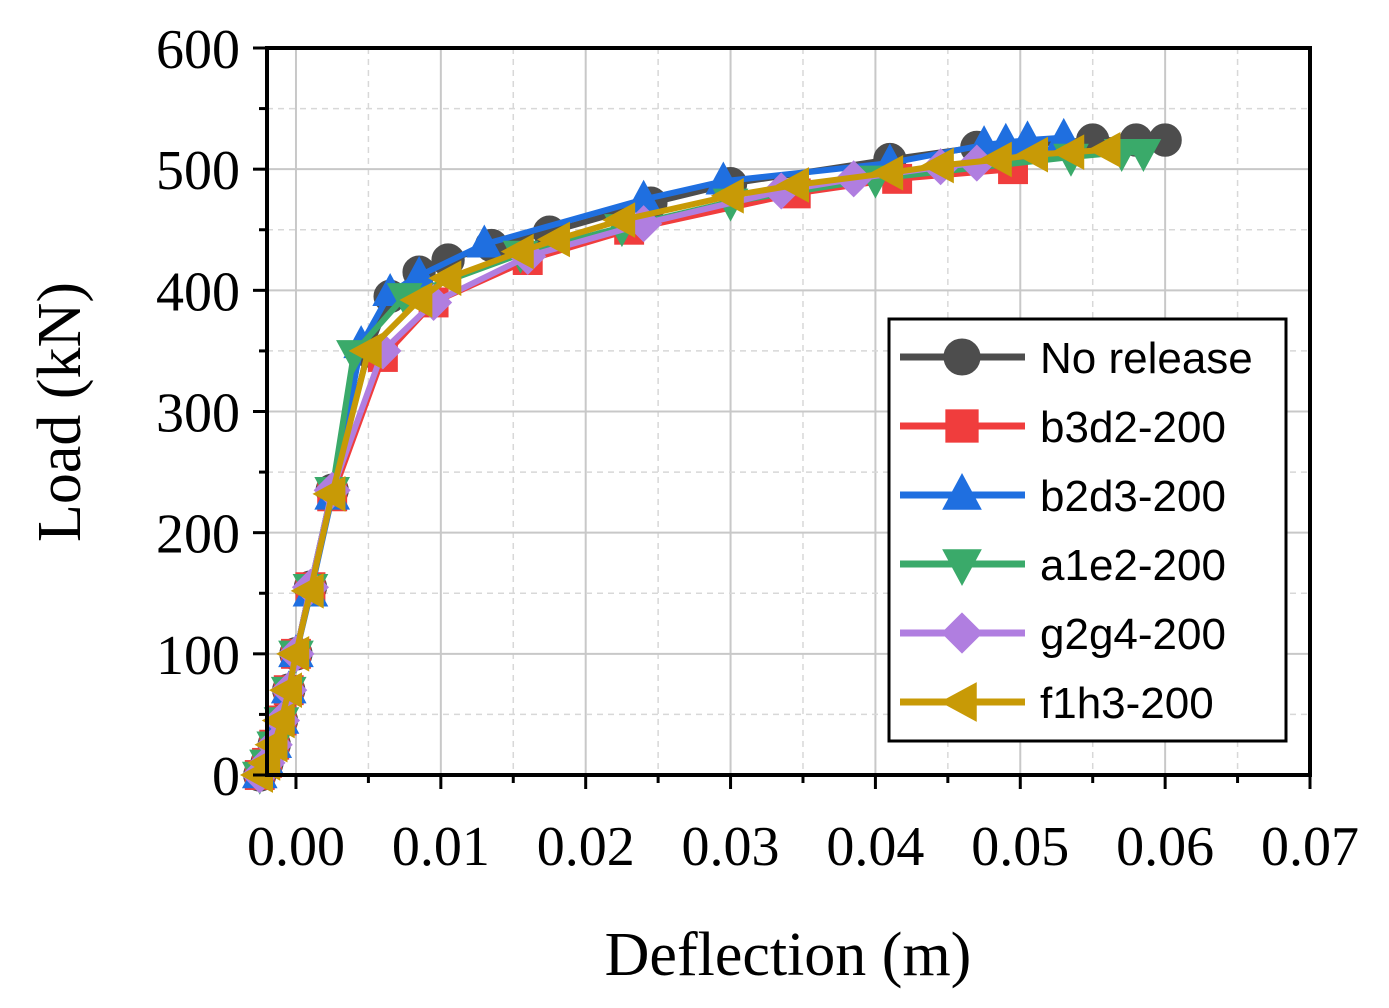  What do you see at coordinates (875, 847) in the screenshot?
I see `x-tick-label: 0.04` at bounding box center [875, 847].